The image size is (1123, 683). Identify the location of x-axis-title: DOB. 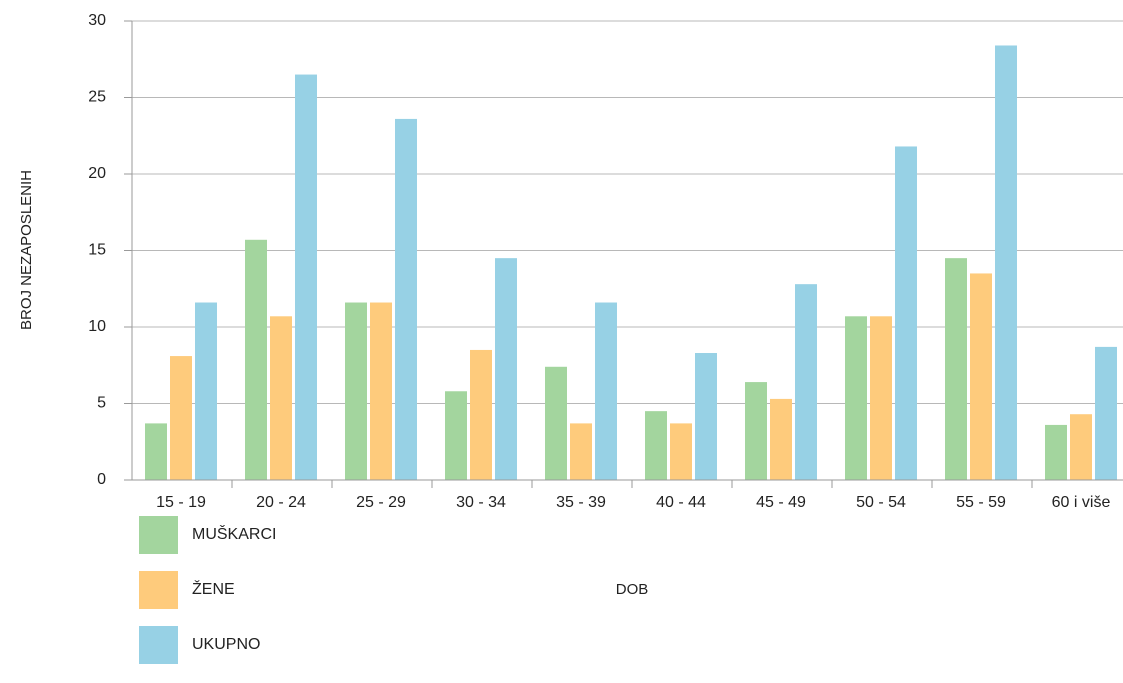
(632, 589).